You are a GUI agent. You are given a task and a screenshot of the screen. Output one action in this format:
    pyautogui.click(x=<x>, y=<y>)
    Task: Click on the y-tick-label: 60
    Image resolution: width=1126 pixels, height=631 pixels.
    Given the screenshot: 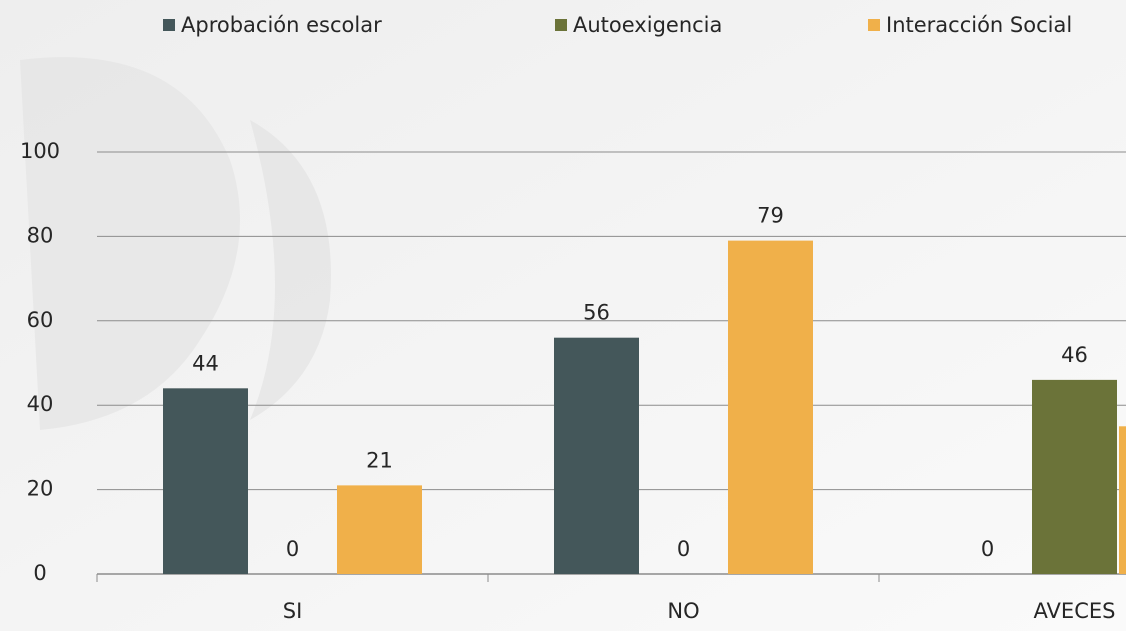 What is the action you would take?
    pyautogui.click(x=40, y=320)
    